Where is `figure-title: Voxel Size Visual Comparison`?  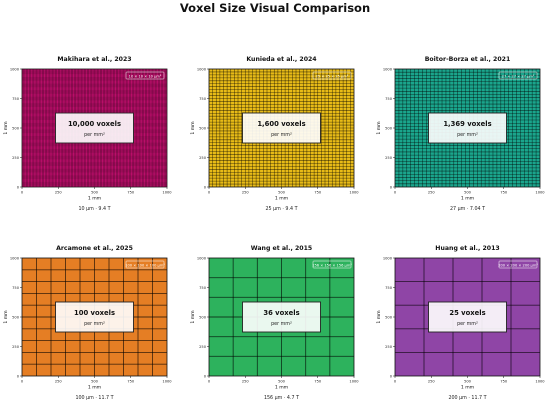 figure-title: Voxel Size Visual Comparison is located at coordinates (275, 8).